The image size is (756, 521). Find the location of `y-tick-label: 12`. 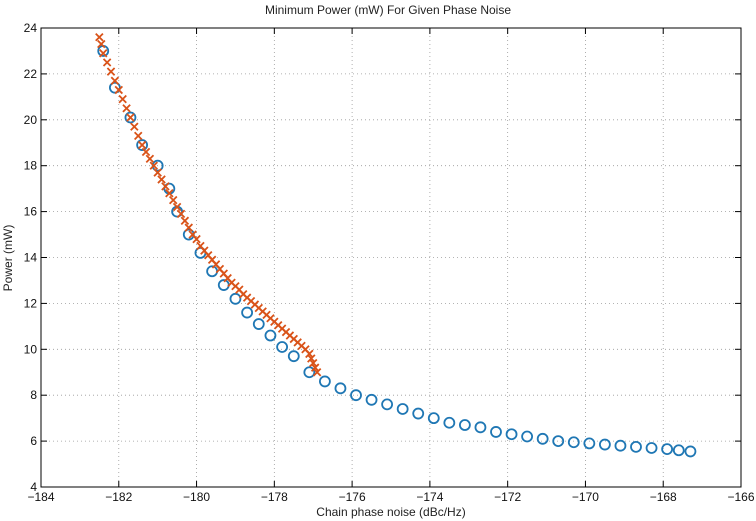

y-tick-label: 12 is located at coordinates (31, 303).